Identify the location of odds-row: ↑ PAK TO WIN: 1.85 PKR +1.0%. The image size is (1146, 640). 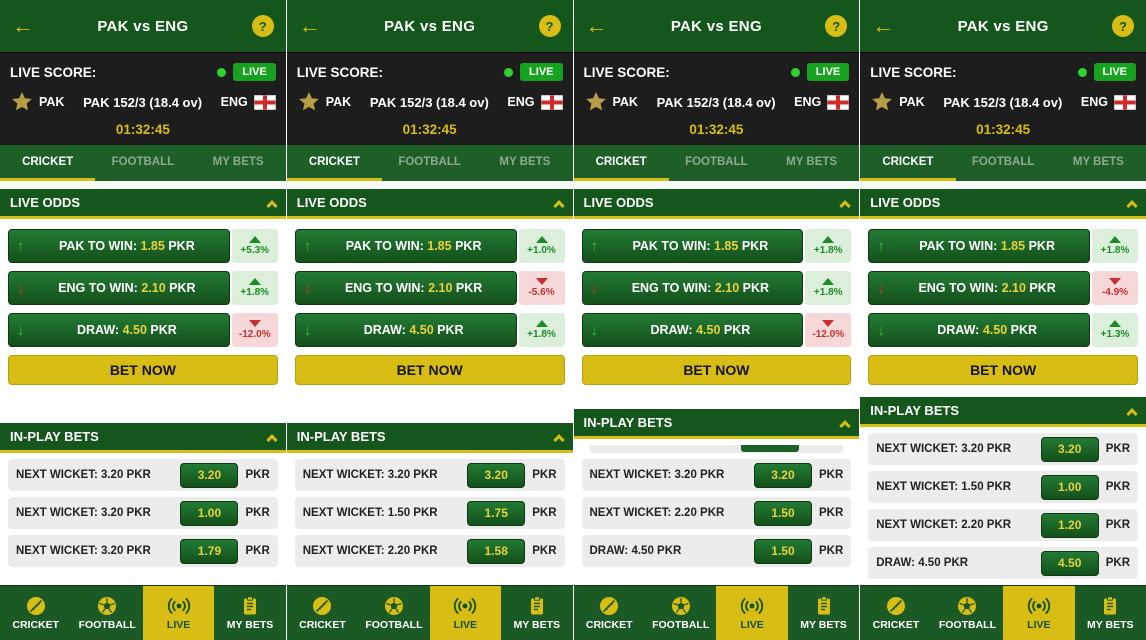
(429, 246).